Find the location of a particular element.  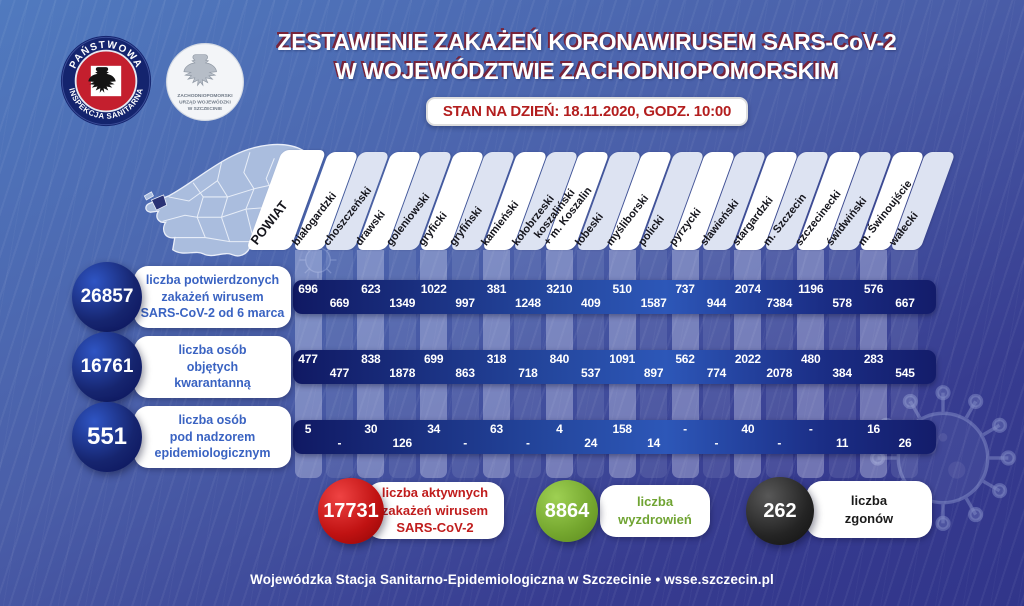

total-confirmed-badge: 26857 is located at coordinates (107, 297).